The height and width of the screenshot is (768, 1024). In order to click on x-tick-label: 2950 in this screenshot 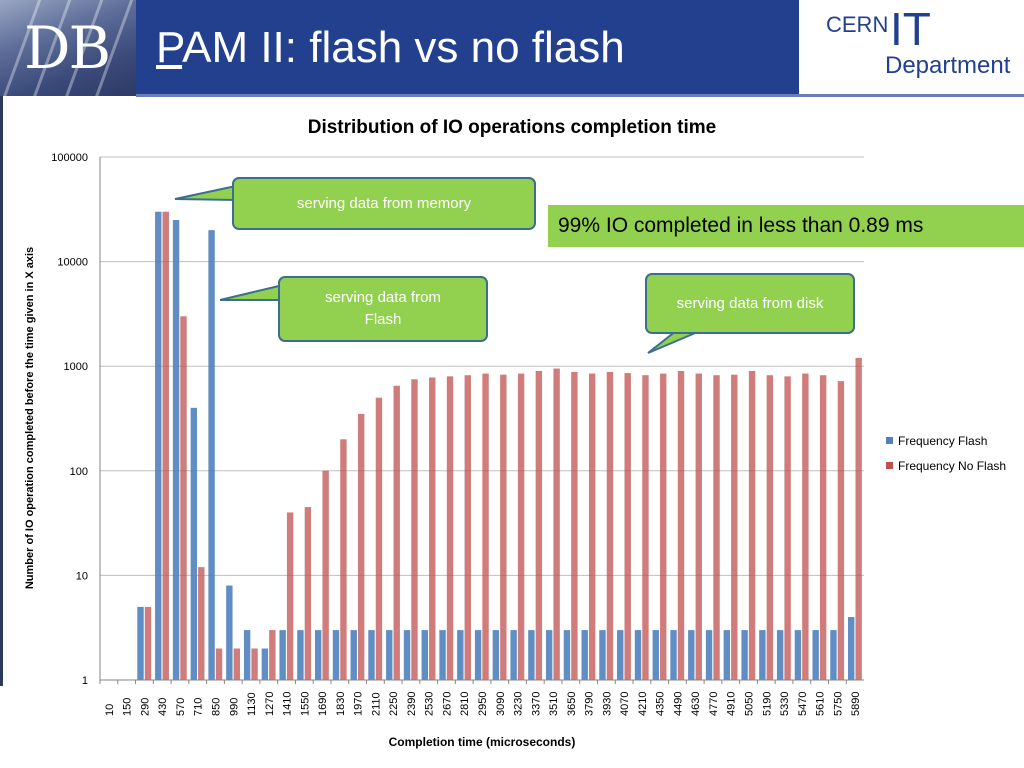, I will do `click(483, 704)`.